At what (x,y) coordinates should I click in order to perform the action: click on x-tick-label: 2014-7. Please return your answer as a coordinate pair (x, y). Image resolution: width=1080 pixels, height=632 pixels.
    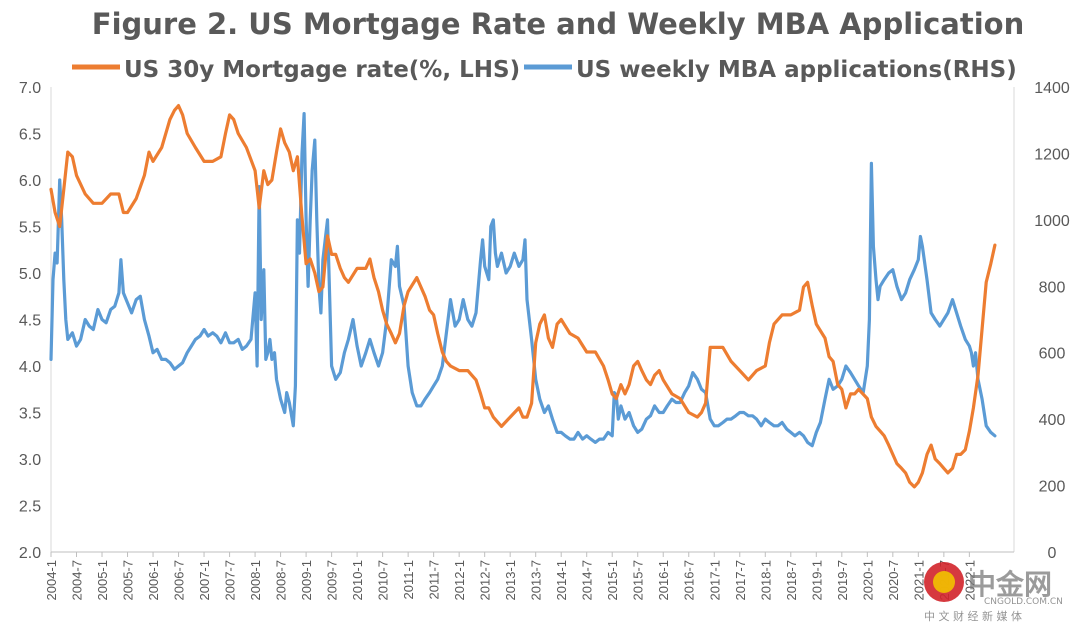
    Looking at the image, I should click on (587, 580).